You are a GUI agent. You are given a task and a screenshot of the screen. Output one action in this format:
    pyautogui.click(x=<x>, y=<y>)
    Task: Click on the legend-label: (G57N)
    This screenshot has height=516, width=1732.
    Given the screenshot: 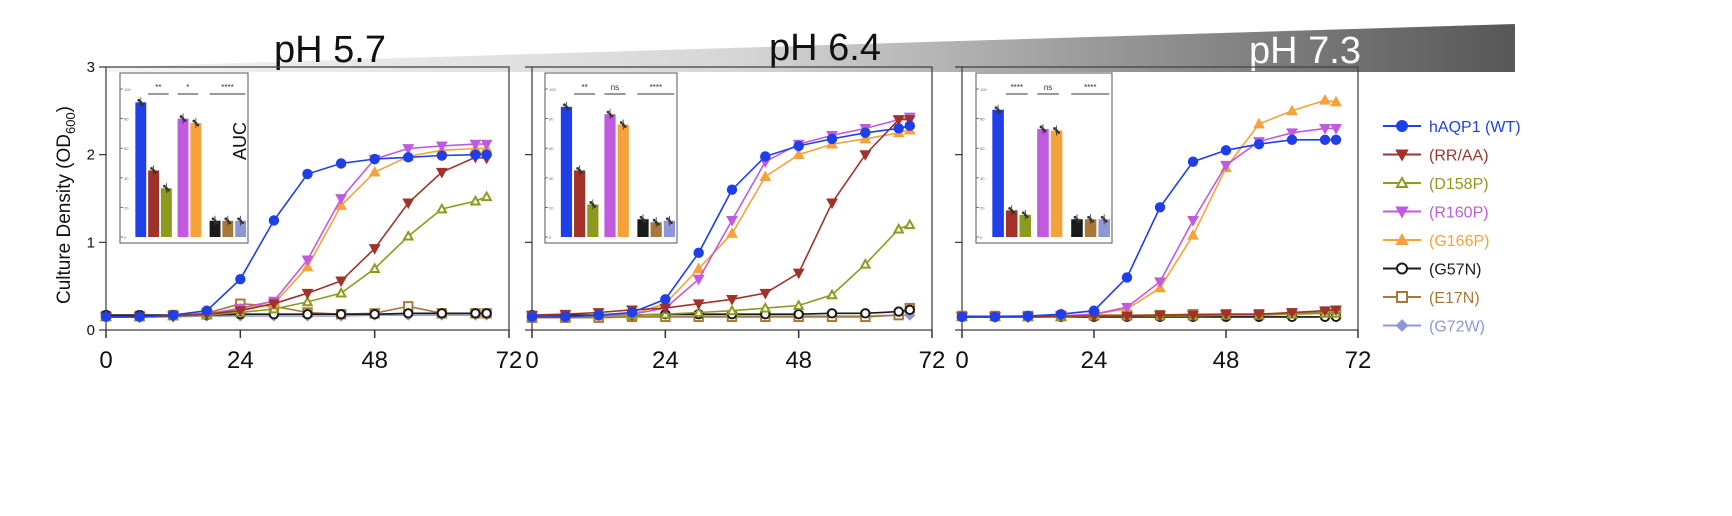 What is the action you would take?
    pyautogui.click(x=1455, y=270)
    